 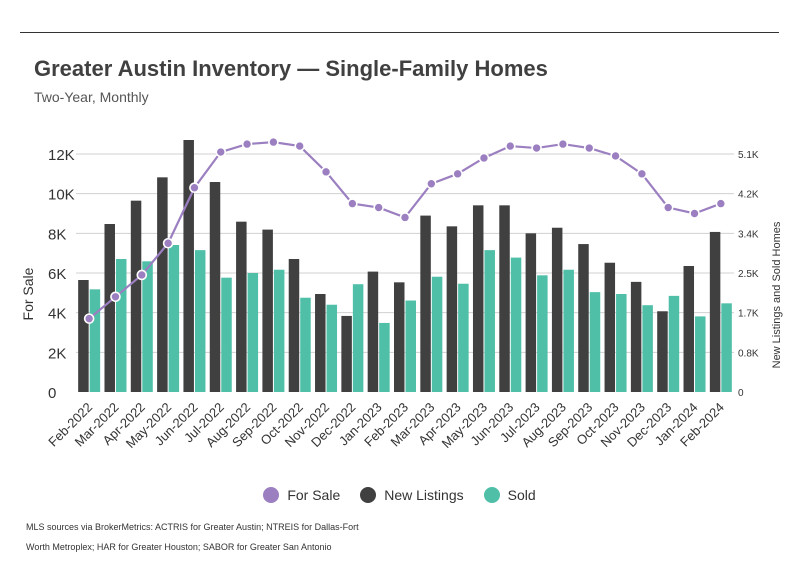 What do you see at coordinates (777, 294) in the screenshot?
I see `y-right-axis-title: New Listings and Sold Homes` at bounding box center [777, 294].